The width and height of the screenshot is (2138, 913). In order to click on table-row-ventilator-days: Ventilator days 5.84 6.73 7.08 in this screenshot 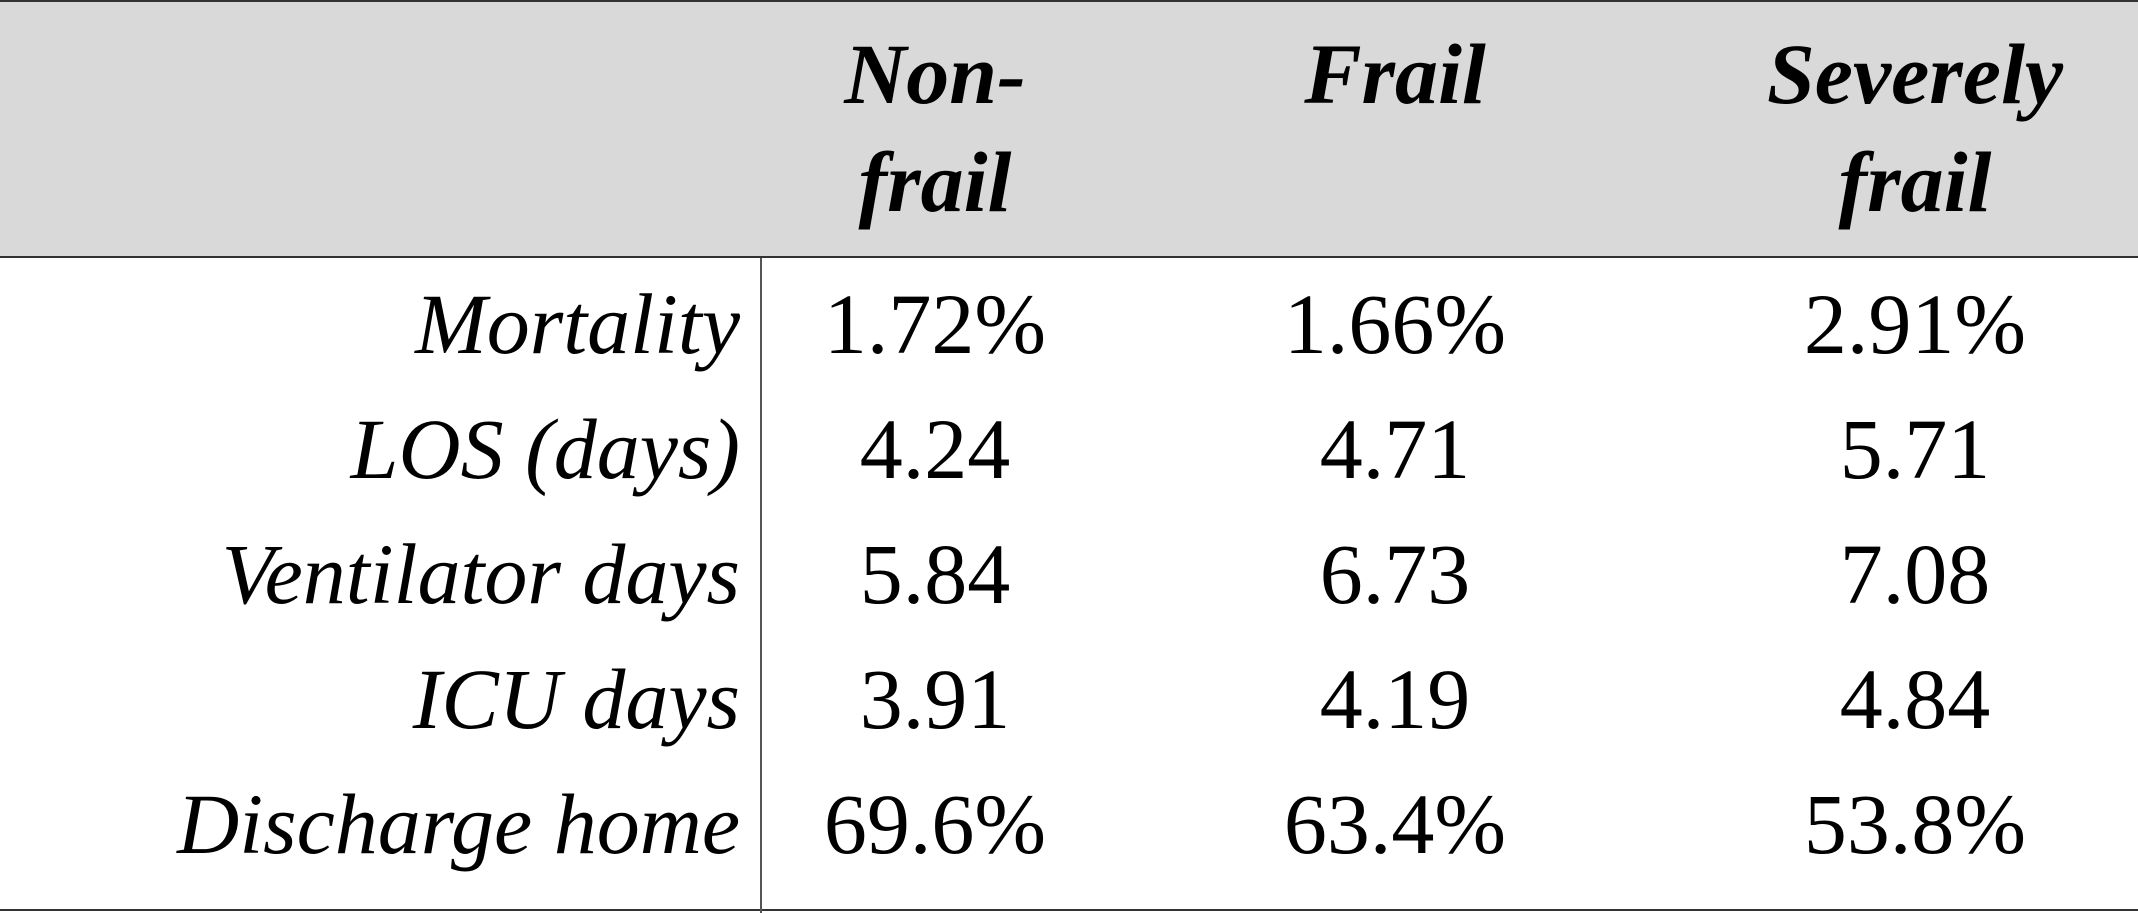, I will do `click(1069, 574)`.